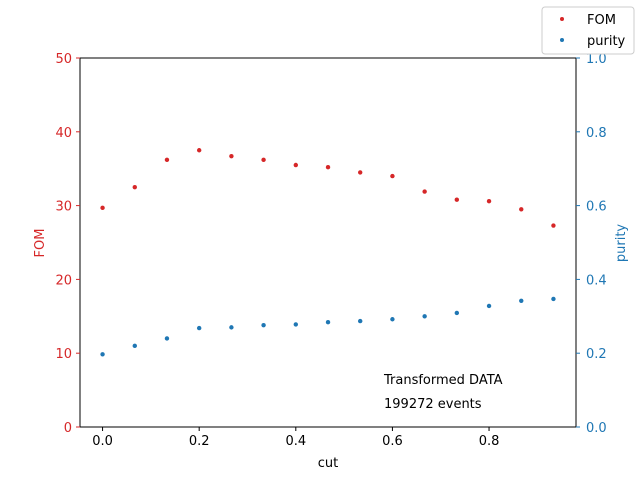 The height and width of the screenshot is (480, 640). I want to click on y-left-tick-label: 40, so click(63, 133).